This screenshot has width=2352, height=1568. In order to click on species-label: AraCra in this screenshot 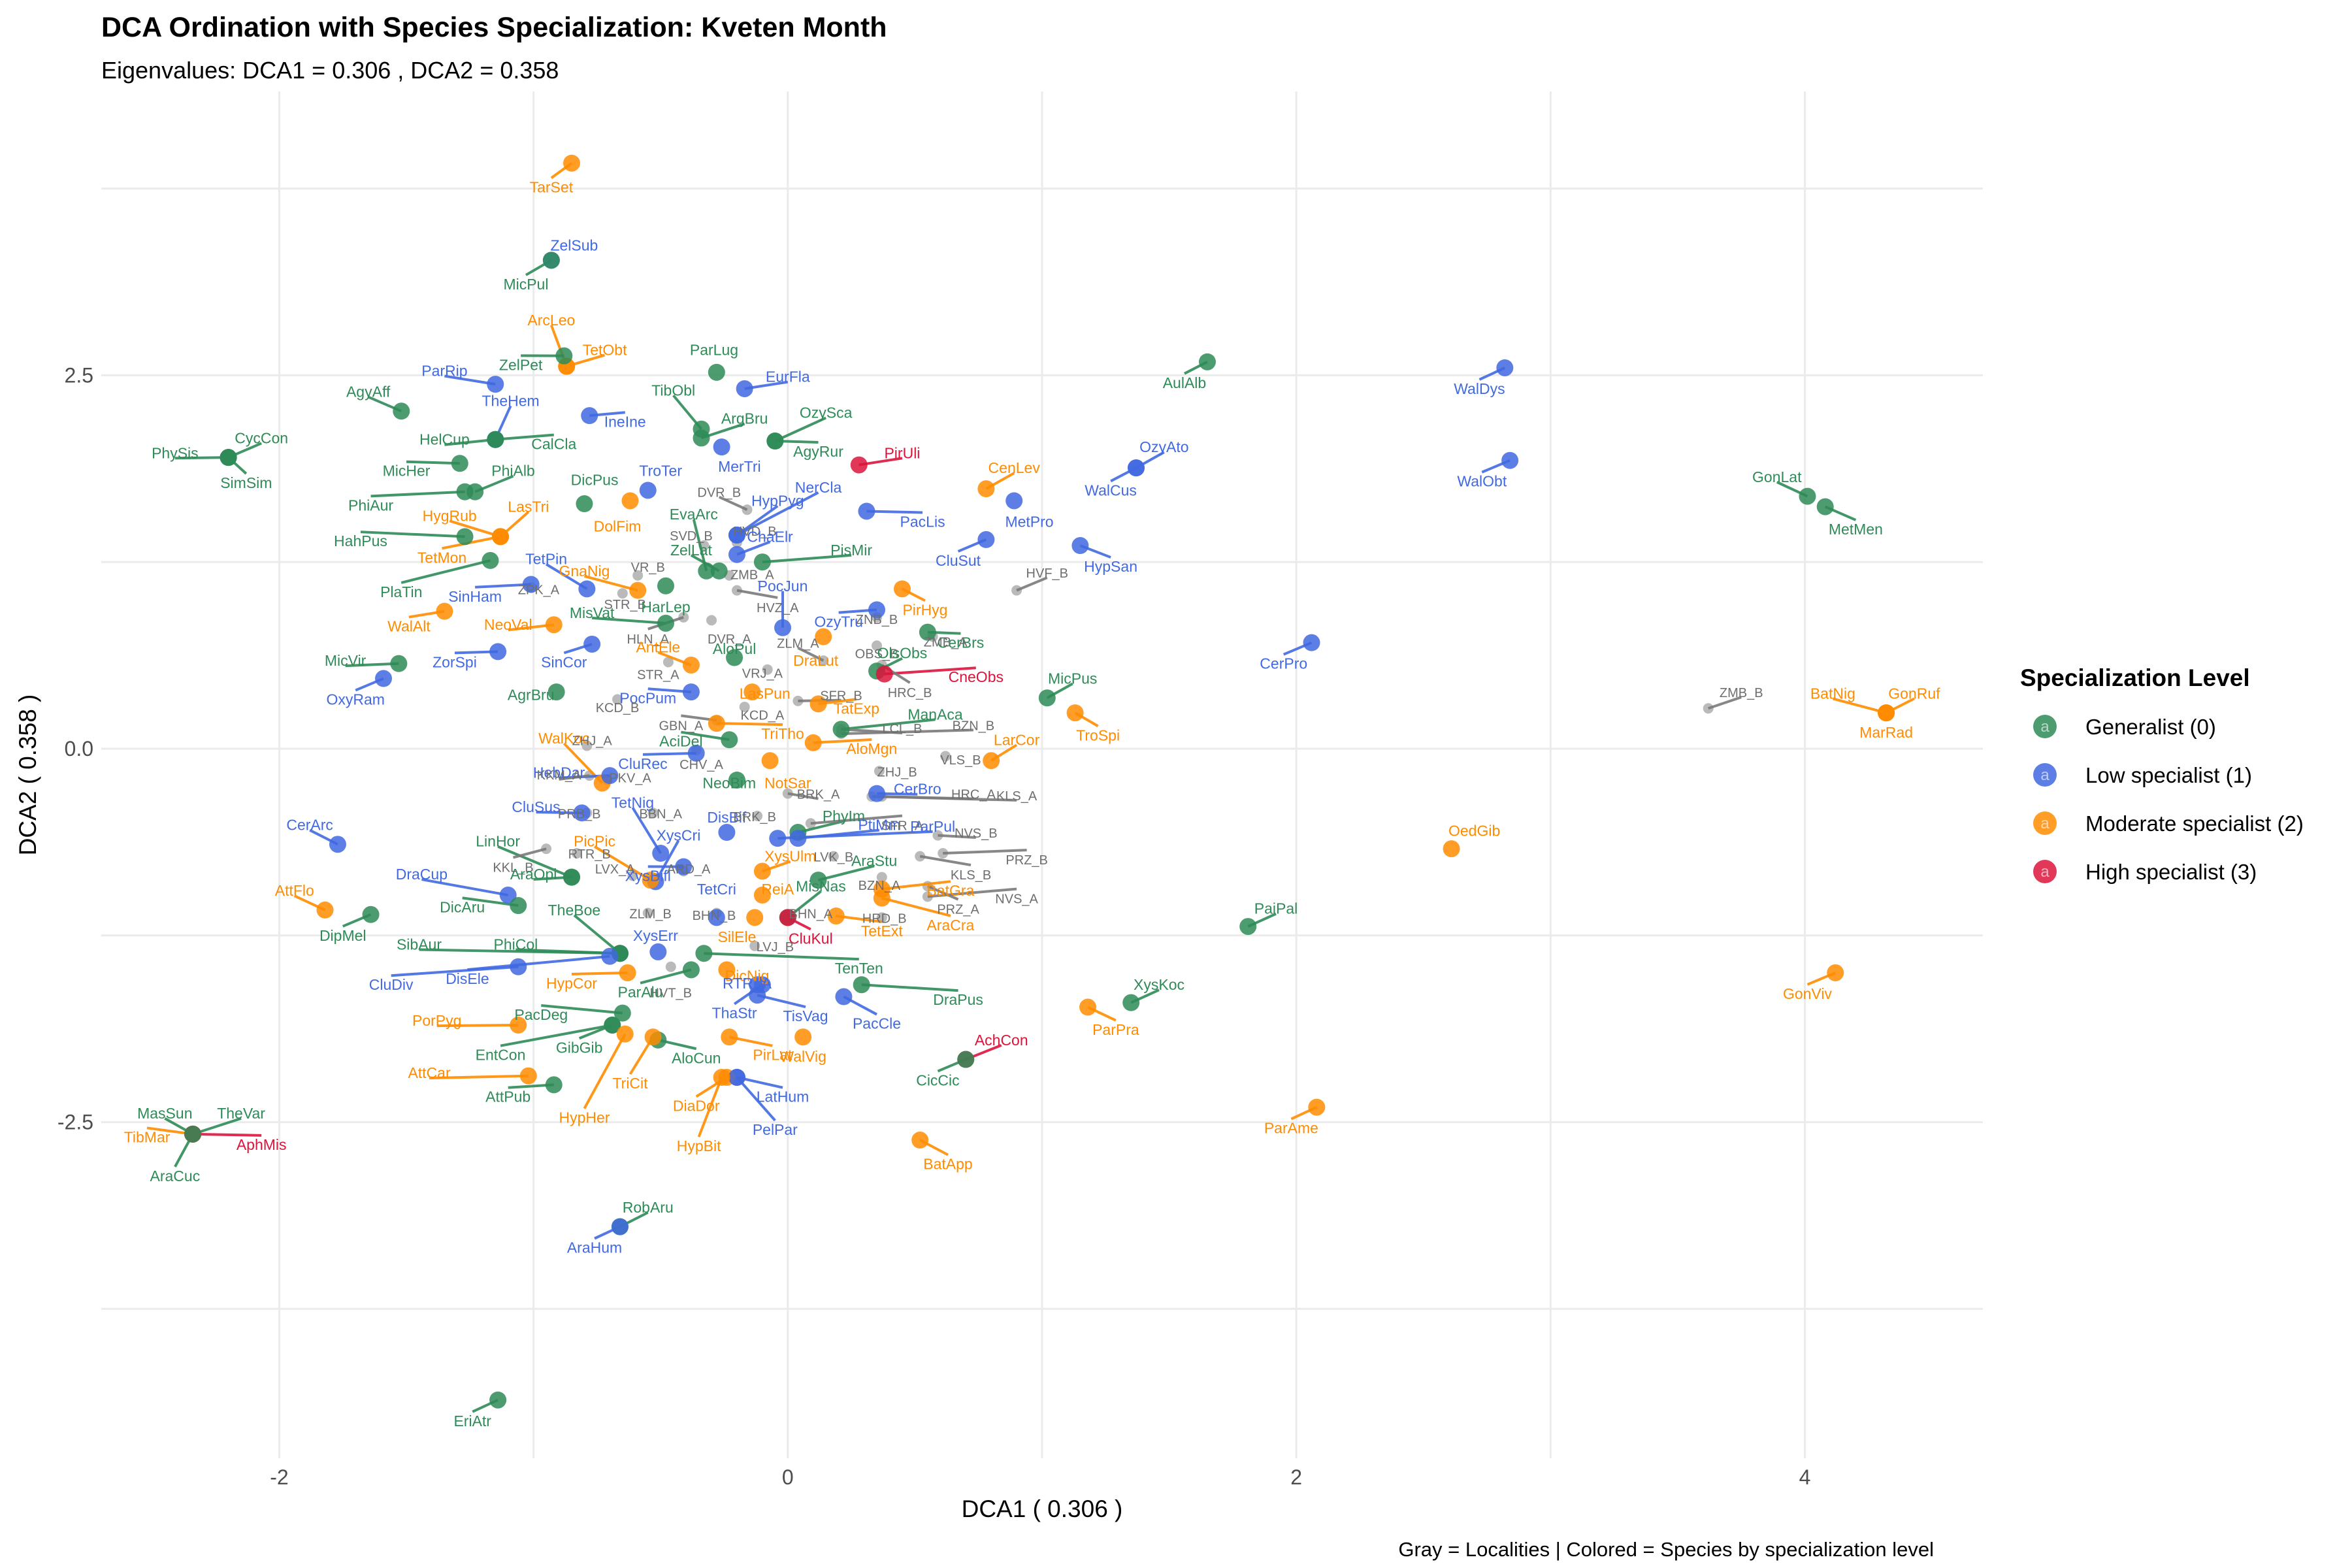, I will do `click(950, 925)`.